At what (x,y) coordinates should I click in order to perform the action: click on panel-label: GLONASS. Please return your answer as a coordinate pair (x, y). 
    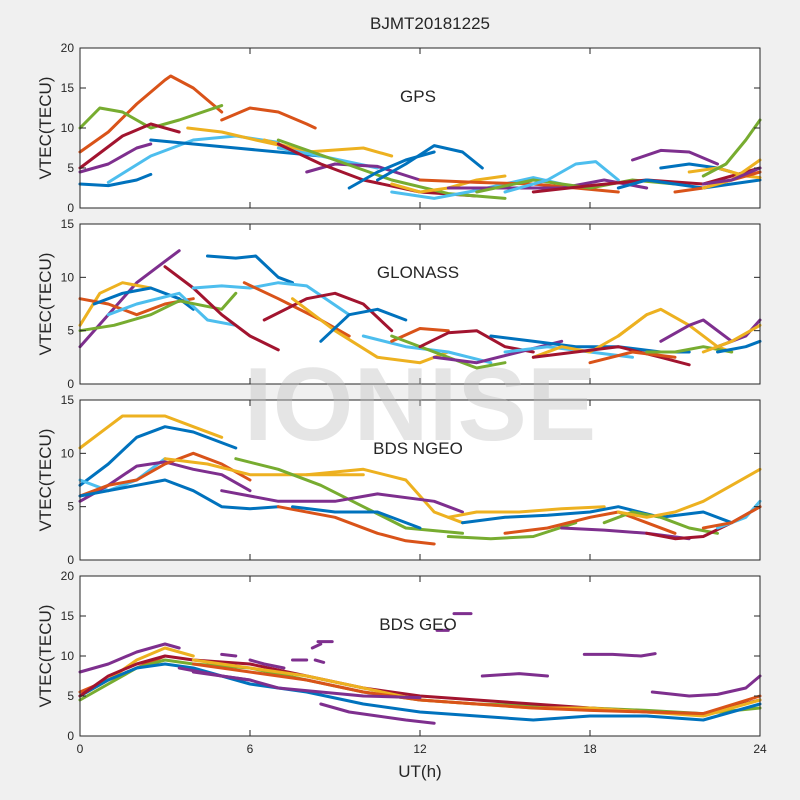
    Looking at the image, I should click on (418, 272).